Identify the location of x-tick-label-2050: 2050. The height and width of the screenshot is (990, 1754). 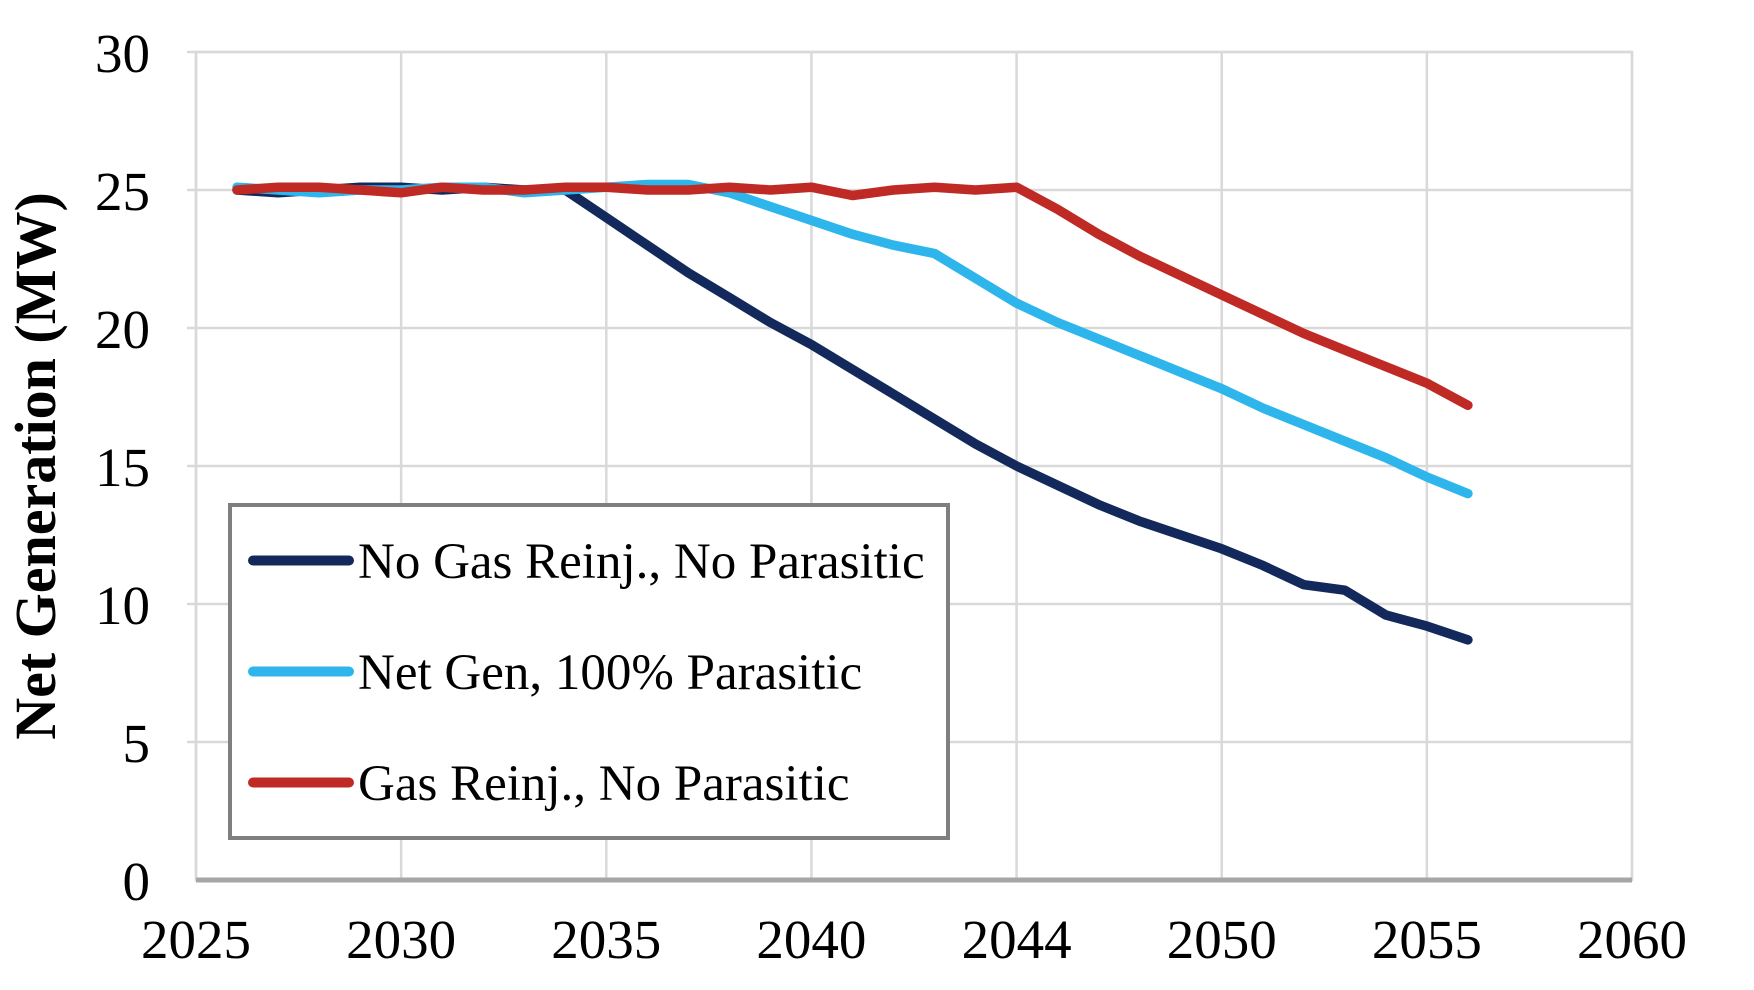
(1222, 939).